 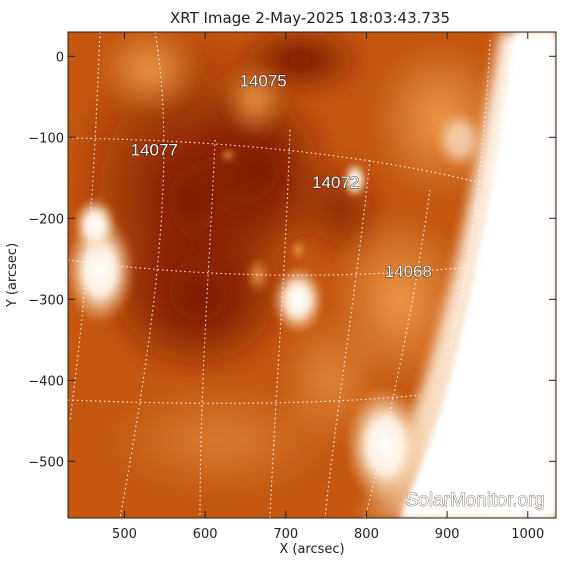 I want to click on active-region-label: 14075, so click(x=262, y=81).